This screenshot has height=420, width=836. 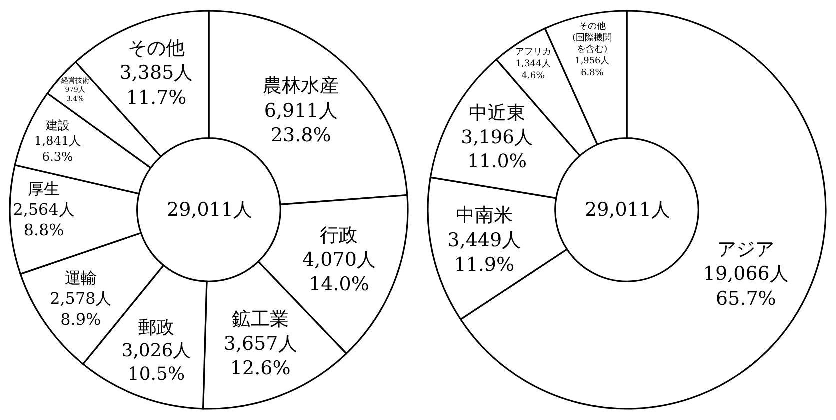 What do you see at coordinates (44, 220) in the screenshot?
I see `data-label: 2,564人 8.8%` at bounding box center [44, 220].